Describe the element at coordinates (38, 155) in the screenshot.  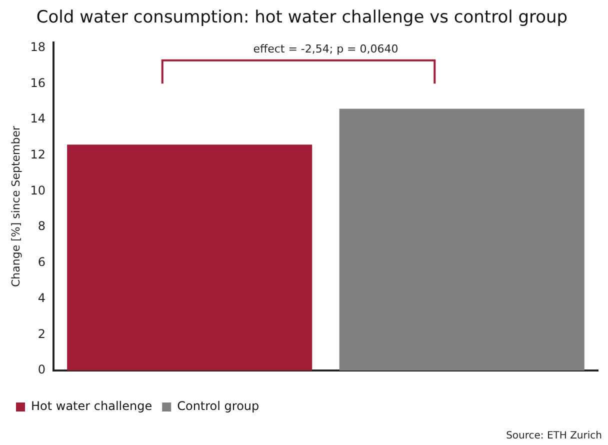
I see `y-tick-label: 12` at that location.